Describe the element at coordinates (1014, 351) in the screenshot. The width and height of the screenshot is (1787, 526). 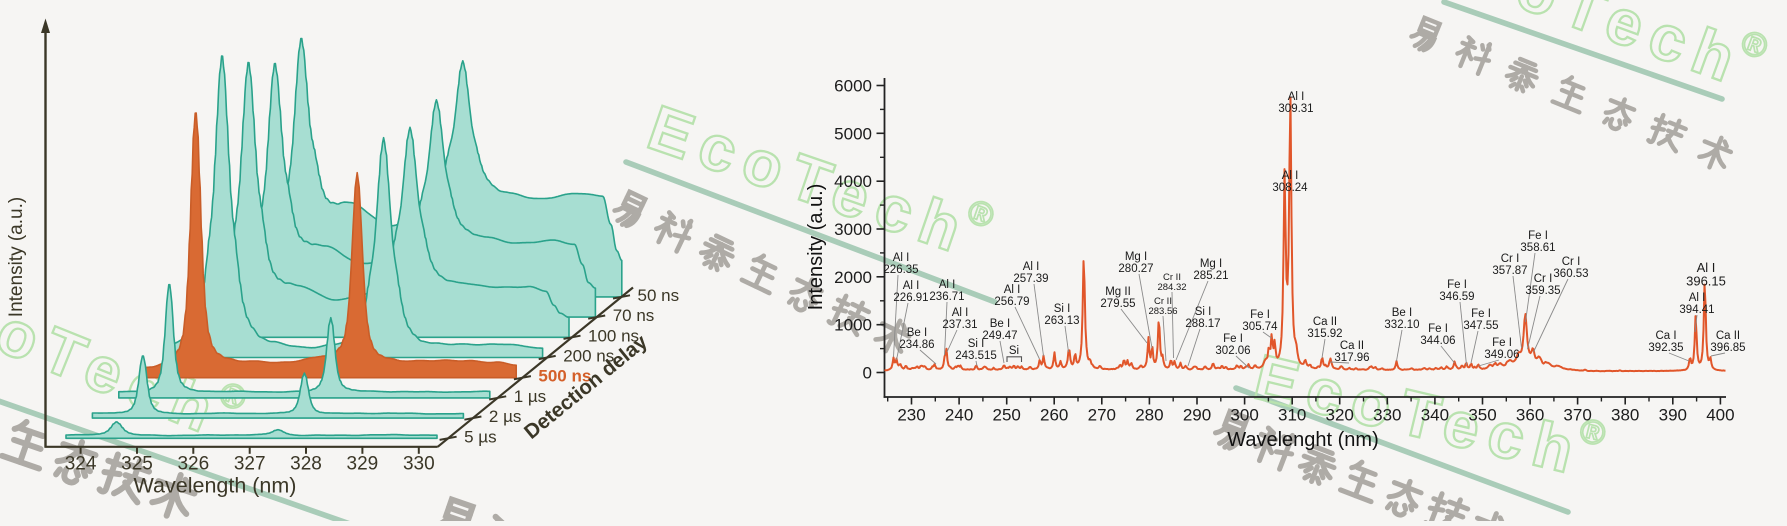
I see `svg-text: Si` at that location.